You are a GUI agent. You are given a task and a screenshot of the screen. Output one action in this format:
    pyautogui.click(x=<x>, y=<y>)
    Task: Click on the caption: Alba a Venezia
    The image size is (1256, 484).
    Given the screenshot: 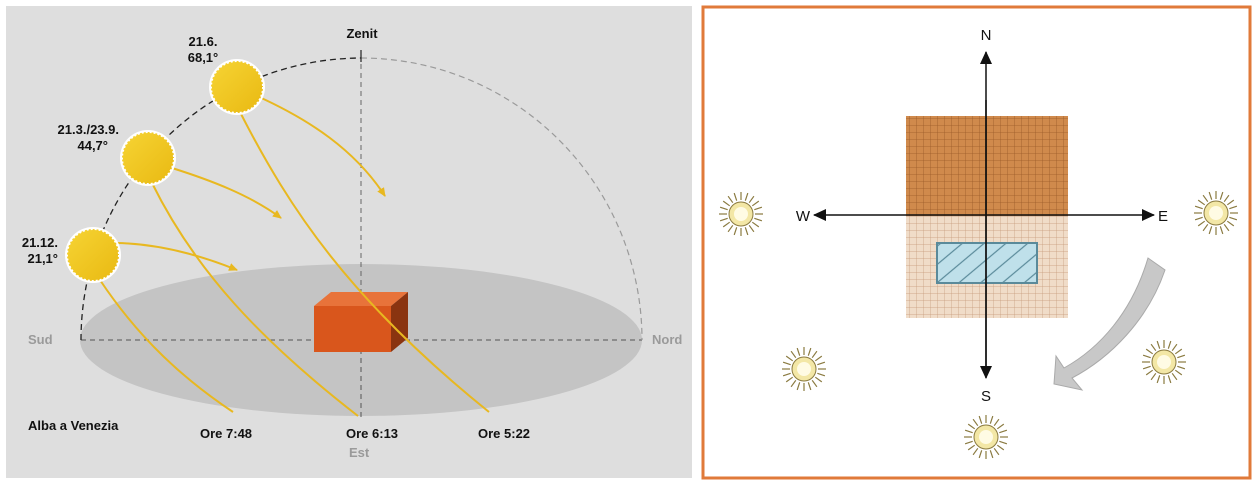 What is the action you would take?
    pyautogui.click(x=73, y=425)
    